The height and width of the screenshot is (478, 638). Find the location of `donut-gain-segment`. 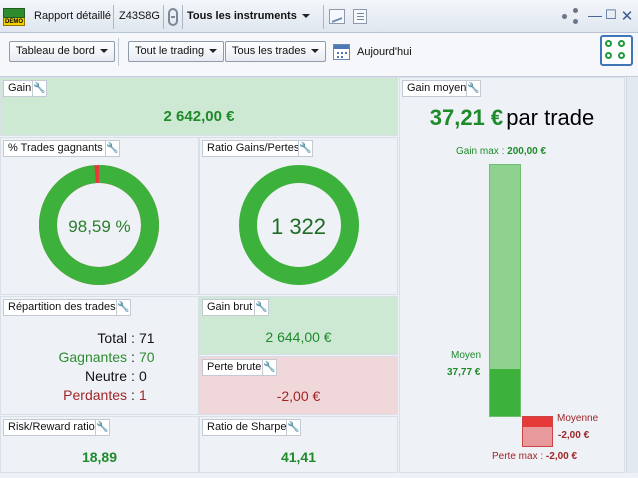

donut-gain-segment is located at coordinates (299, 225).